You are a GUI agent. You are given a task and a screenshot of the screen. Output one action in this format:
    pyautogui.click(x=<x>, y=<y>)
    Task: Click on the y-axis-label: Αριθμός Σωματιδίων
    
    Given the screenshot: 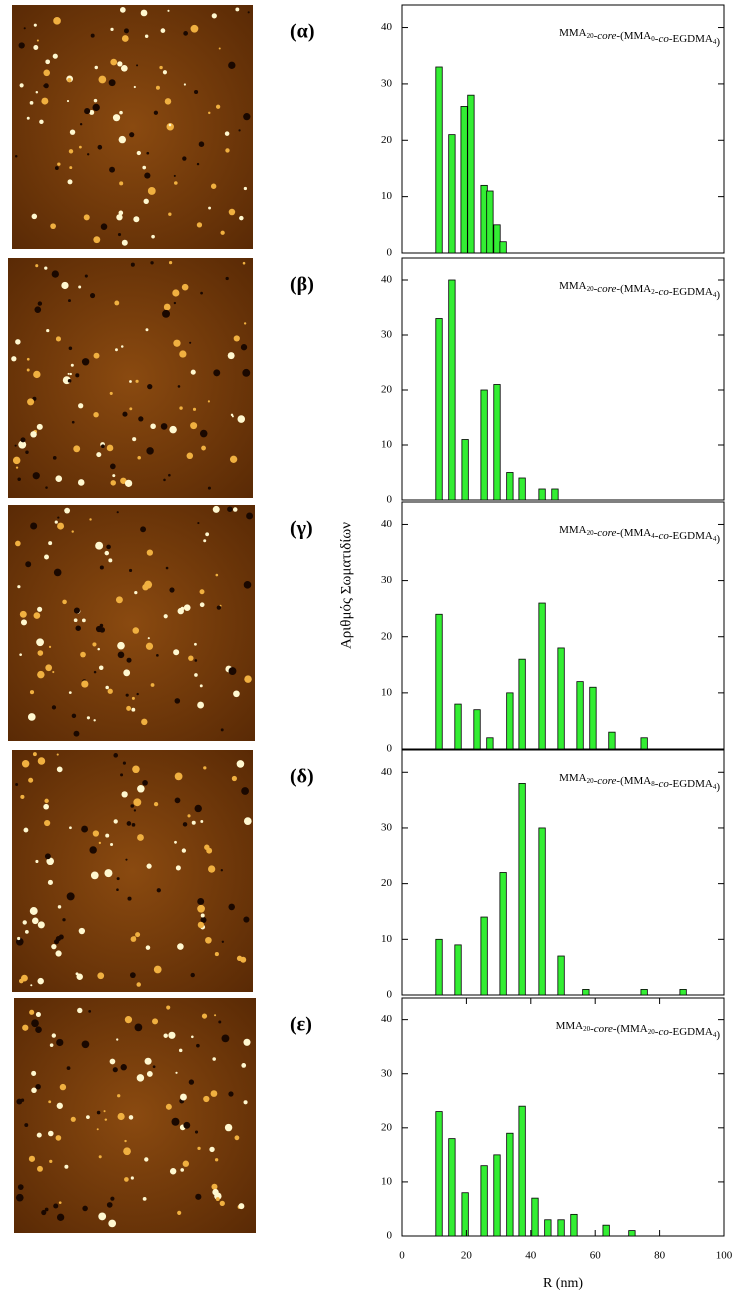 What is the action you would take?
    pyautogui.click(x=346, y=585)
    